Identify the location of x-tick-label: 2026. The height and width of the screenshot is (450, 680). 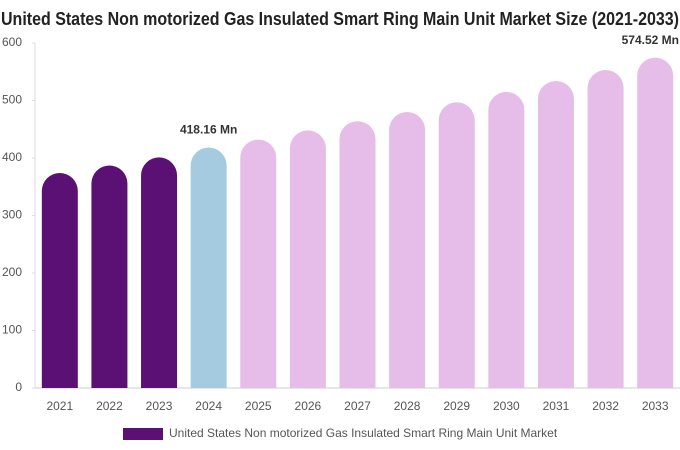
(308, 406).